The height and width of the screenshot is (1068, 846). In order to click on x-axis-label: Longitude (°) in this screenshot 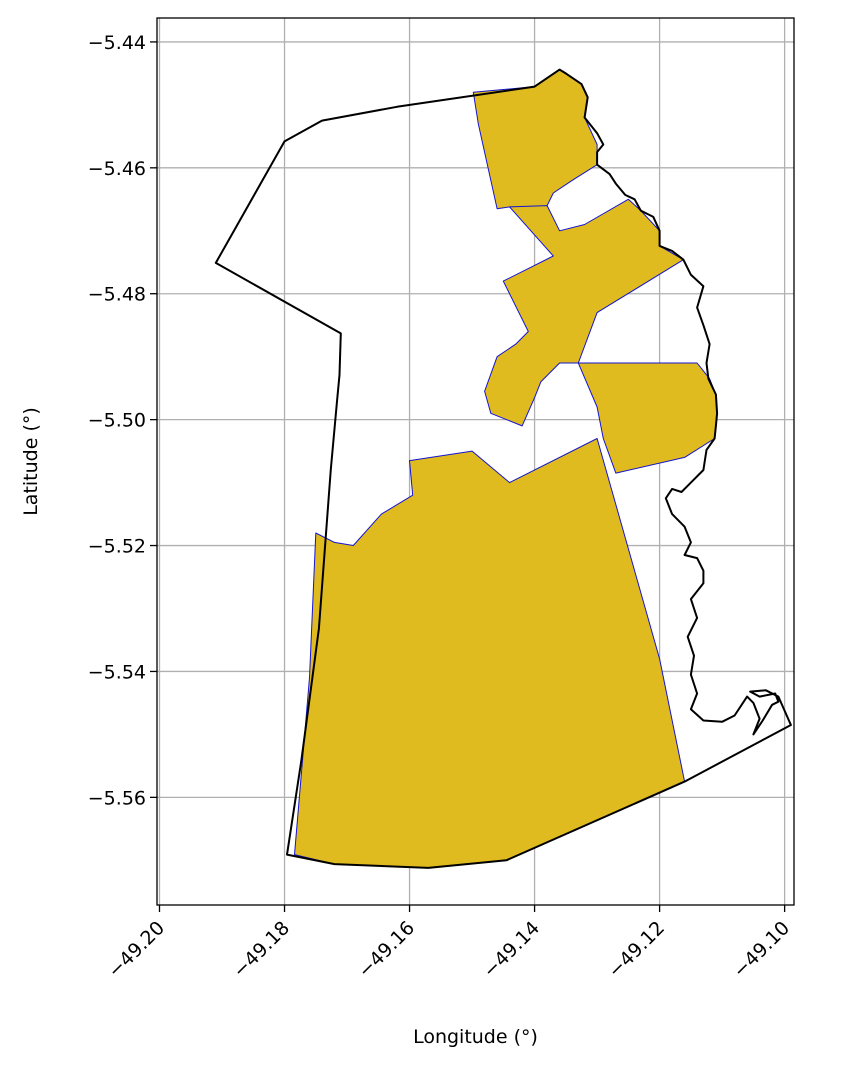, I will do `click(475, 1037)`.